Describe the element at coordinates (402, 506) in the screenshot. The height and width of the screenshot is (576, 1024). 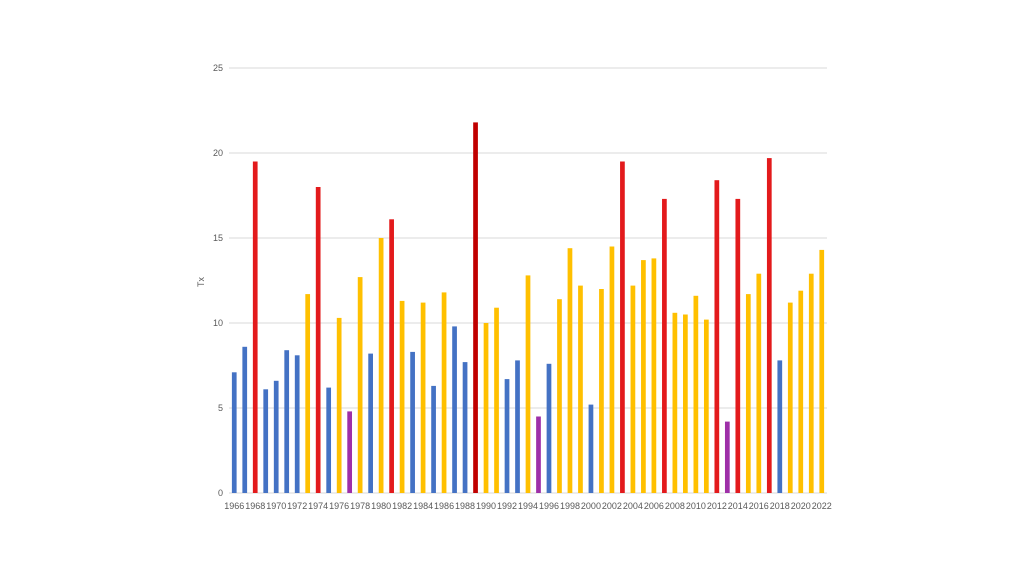
I see `x-tick-label: 1982` at that location.